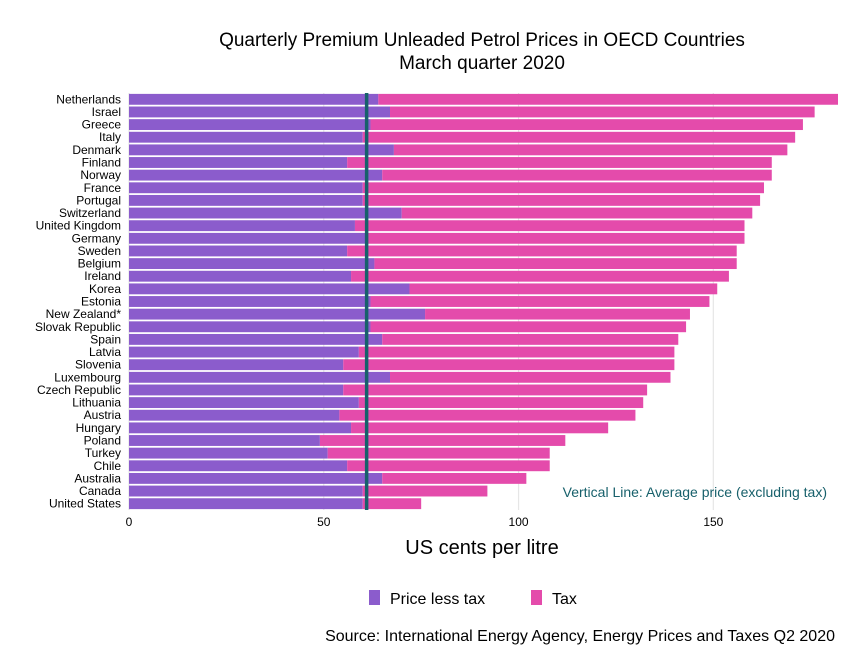 The width and height of the screenshot is (864, 672). What do you see at coordinates (85, 504) in the screenshot?
I see `y-tick-label: United States` at bounding box center [85, 504].